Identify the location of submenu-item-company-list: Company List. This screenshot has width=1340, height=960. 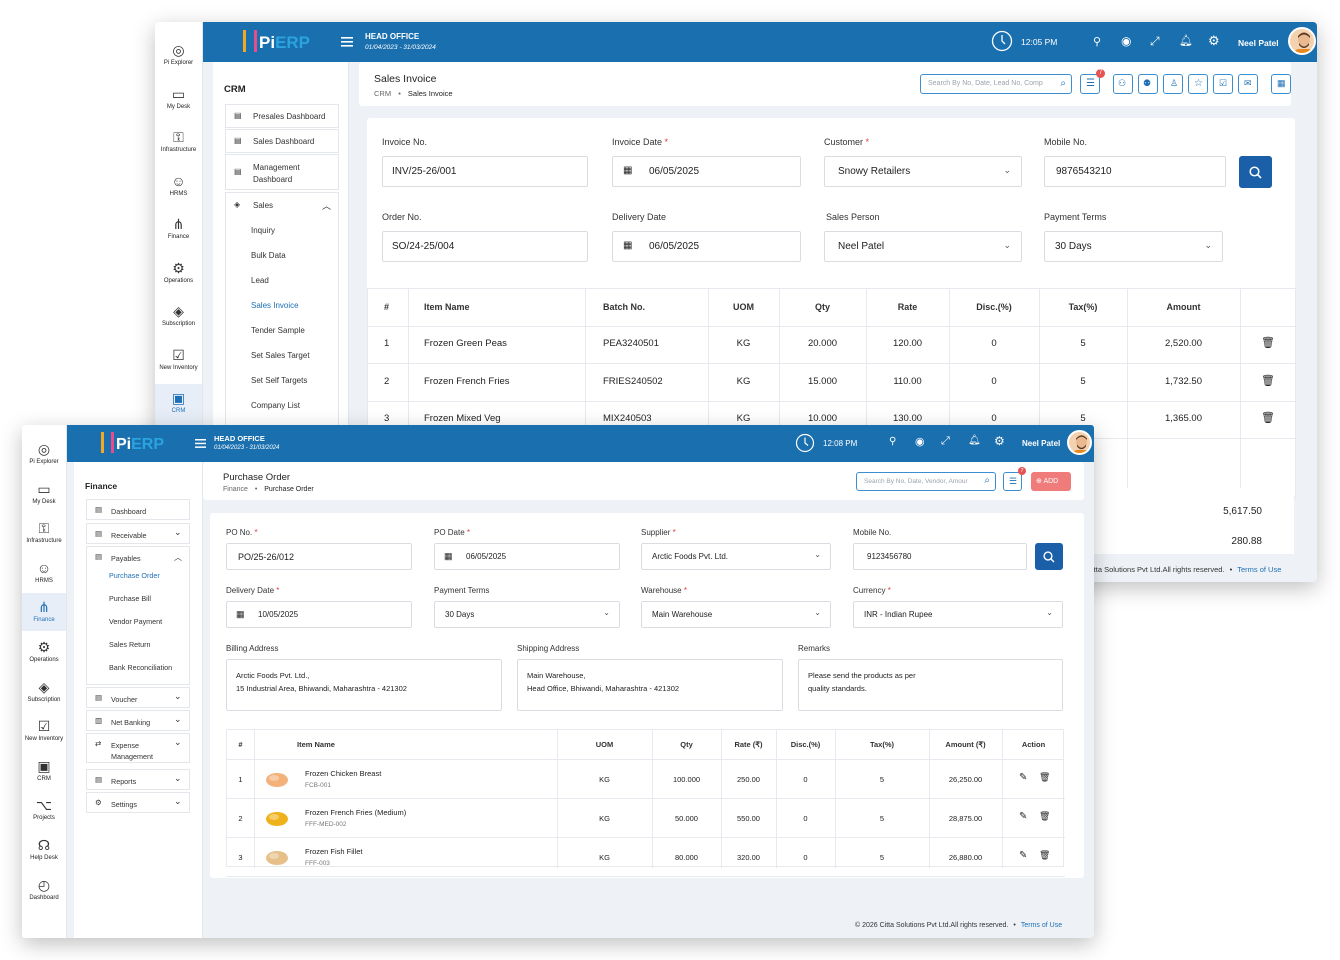
(275, 405).